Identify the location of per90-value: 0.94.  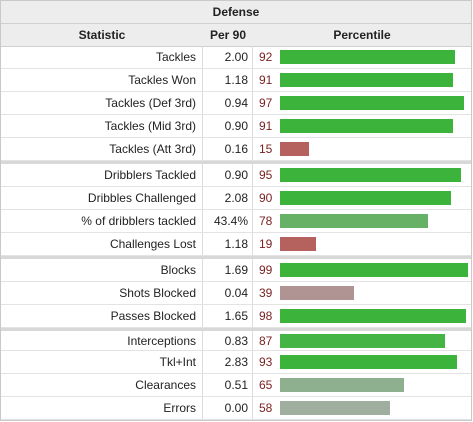
(228, 103).